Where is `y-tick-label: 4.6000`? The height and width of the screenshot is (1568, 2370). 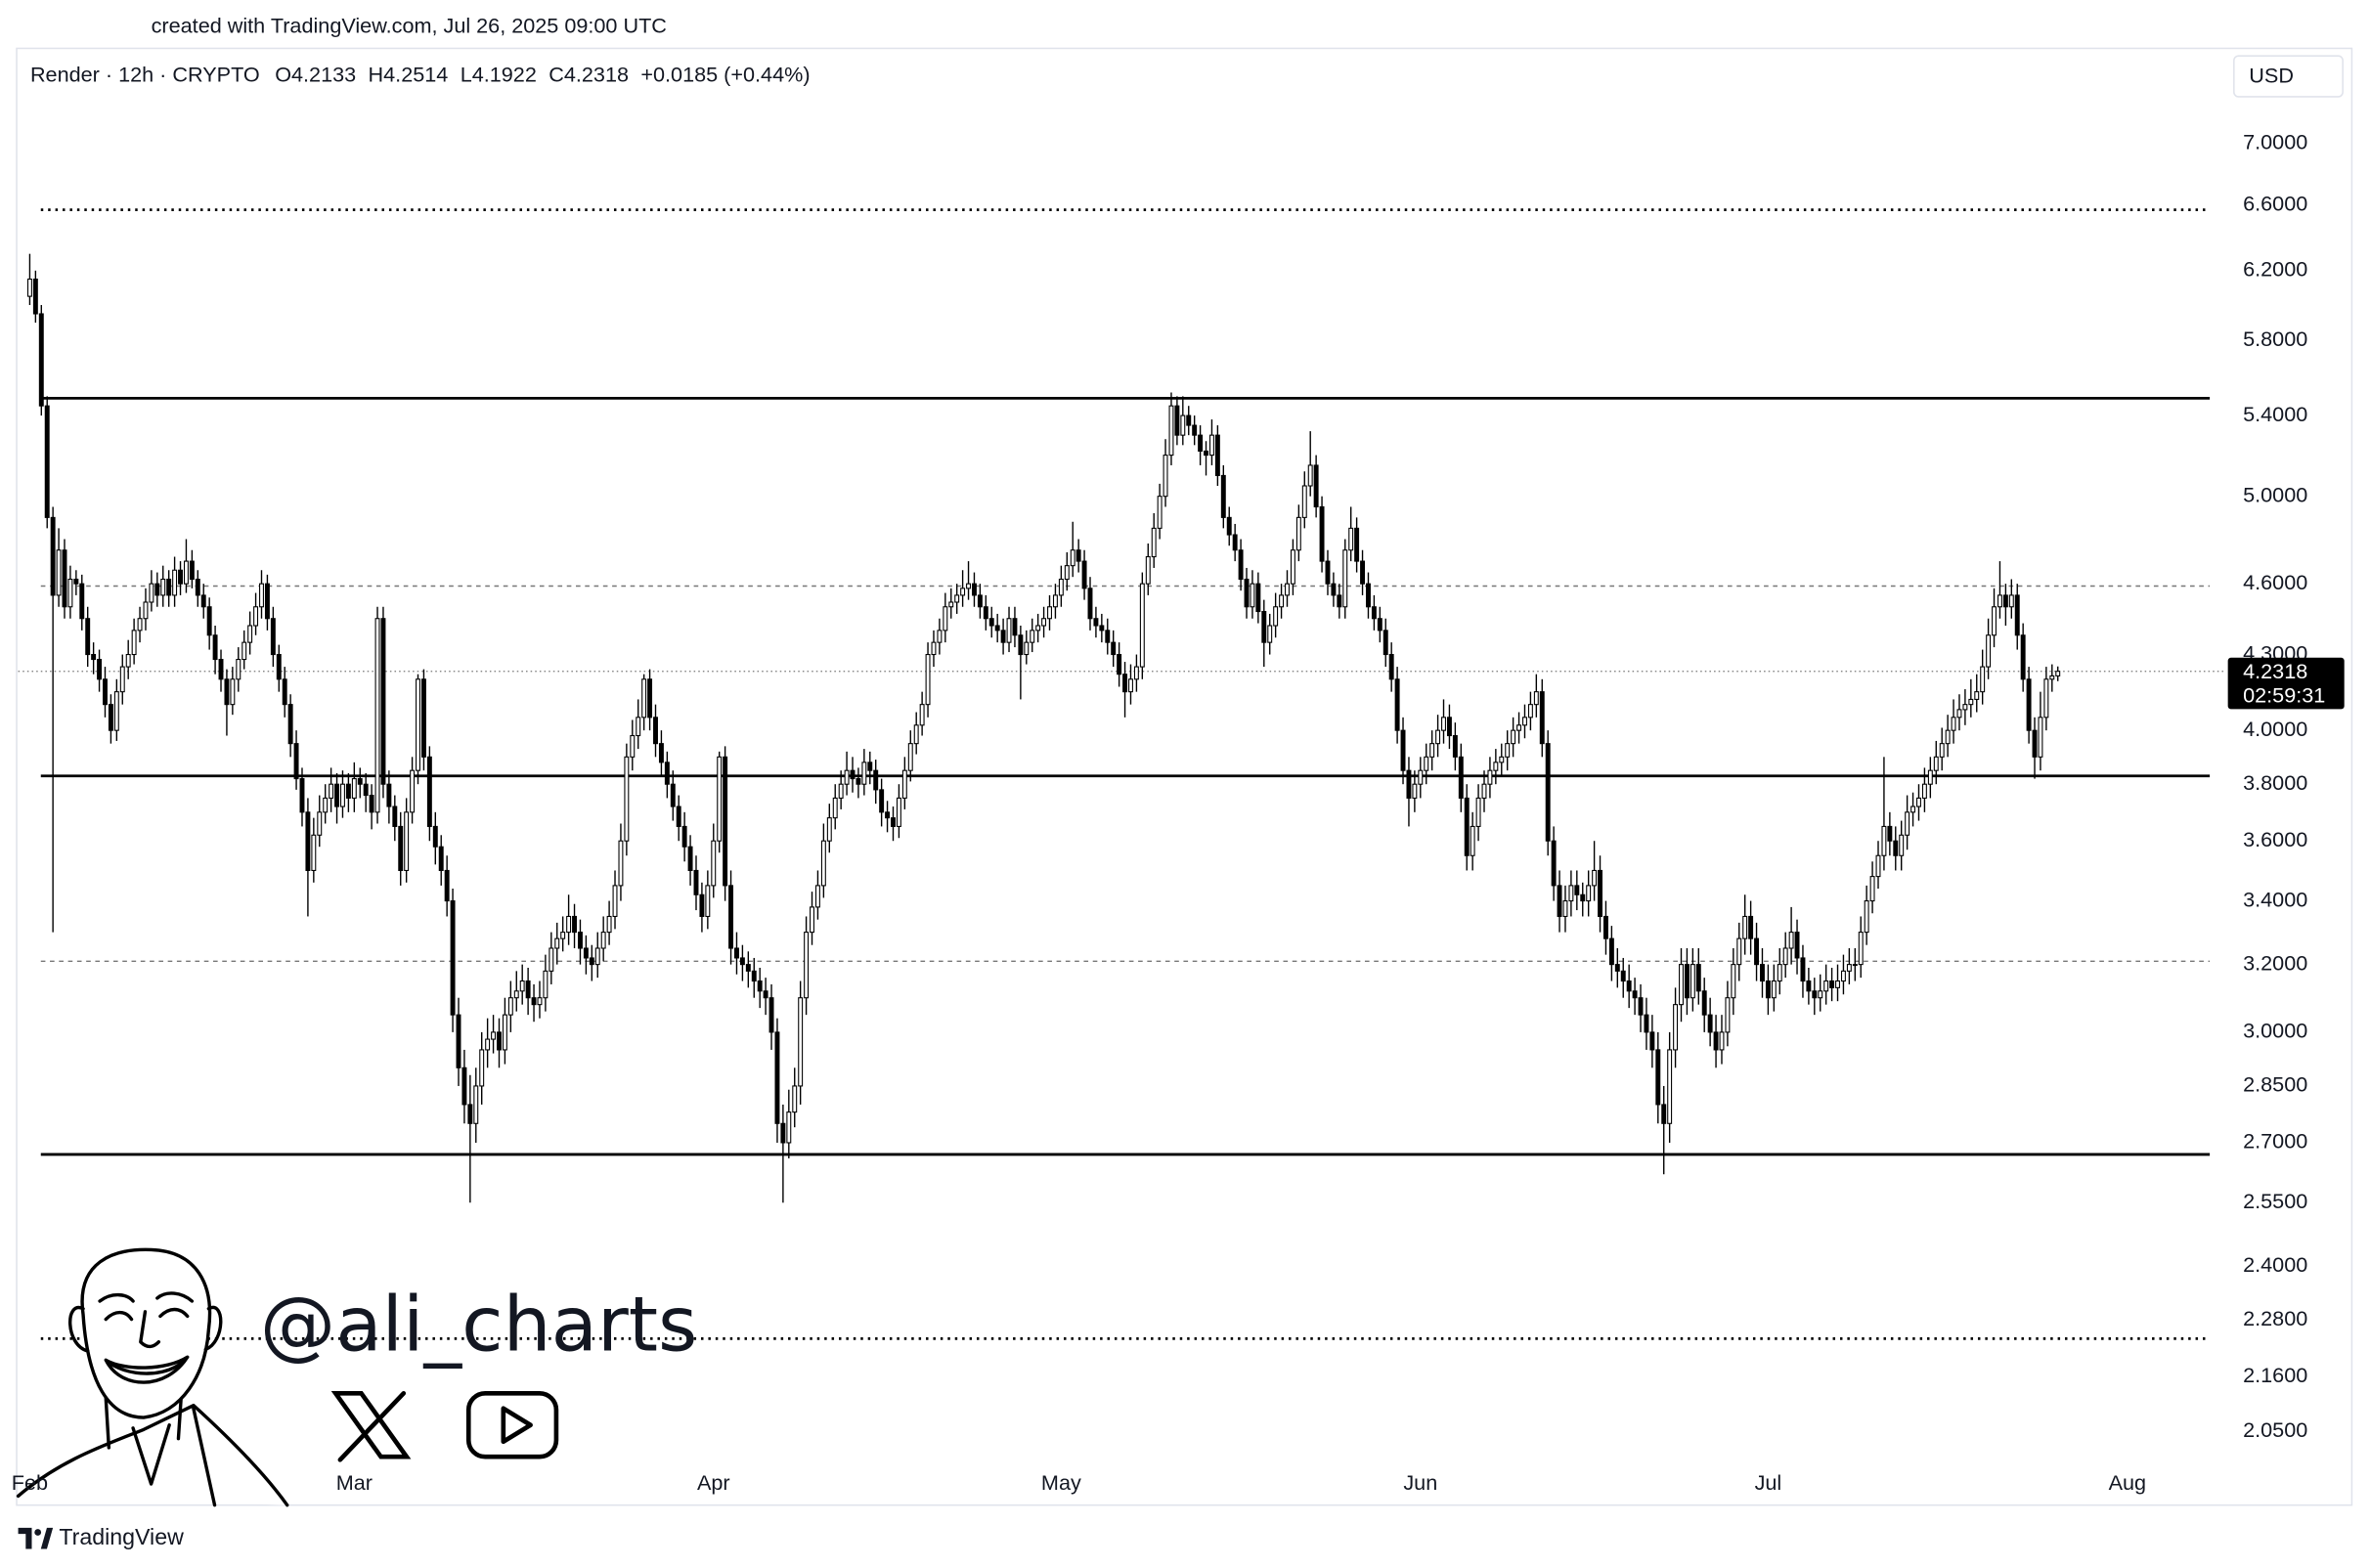 y-tick-label: 4.6000 is located at coordinates (2275, 582).